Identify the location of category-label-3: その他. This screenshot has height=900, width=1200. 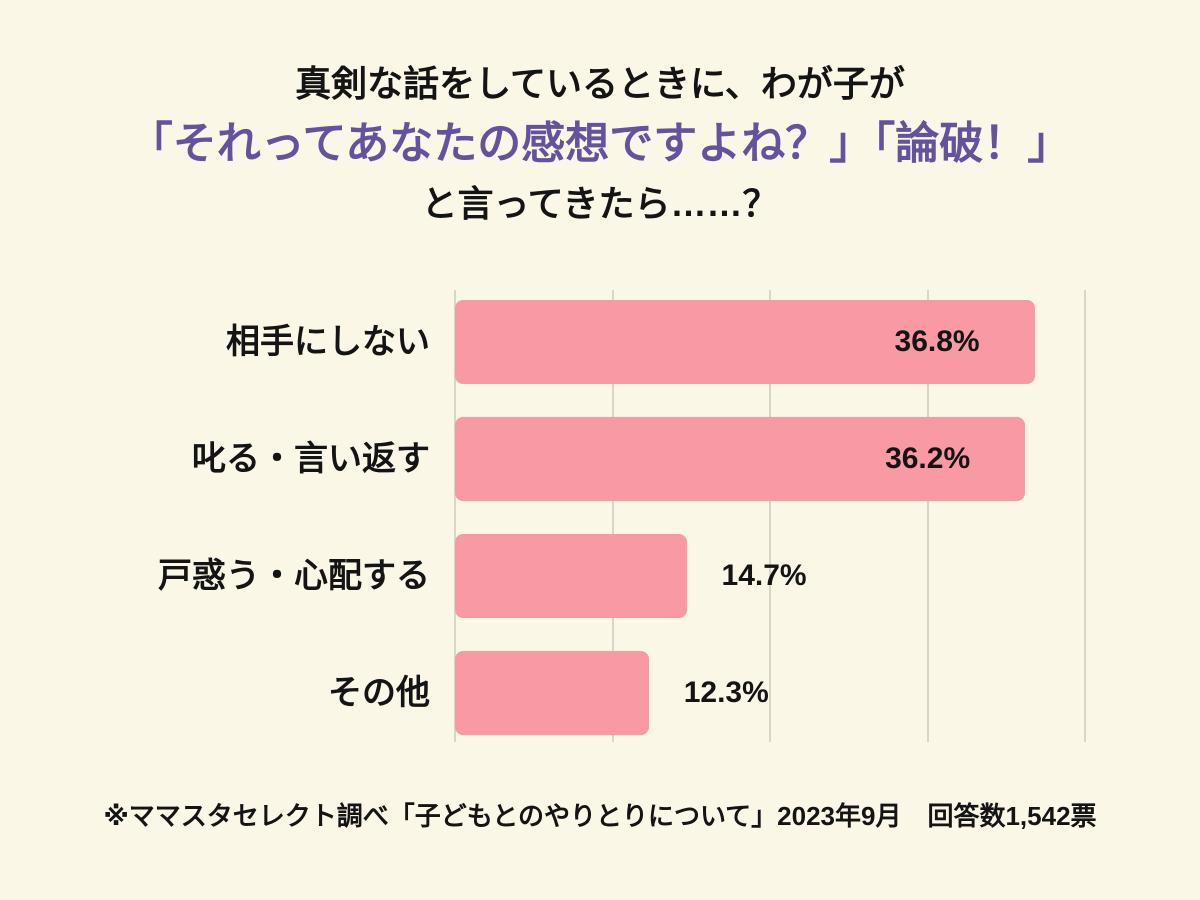
(379, 693).